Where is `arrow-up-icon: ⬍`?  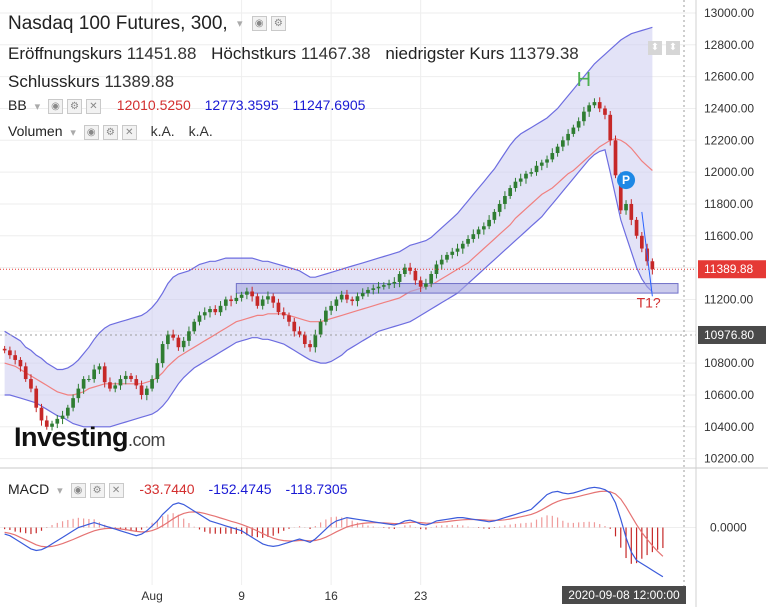
arrow-up-icon: ⬍ is located at coordinates (655, 48).